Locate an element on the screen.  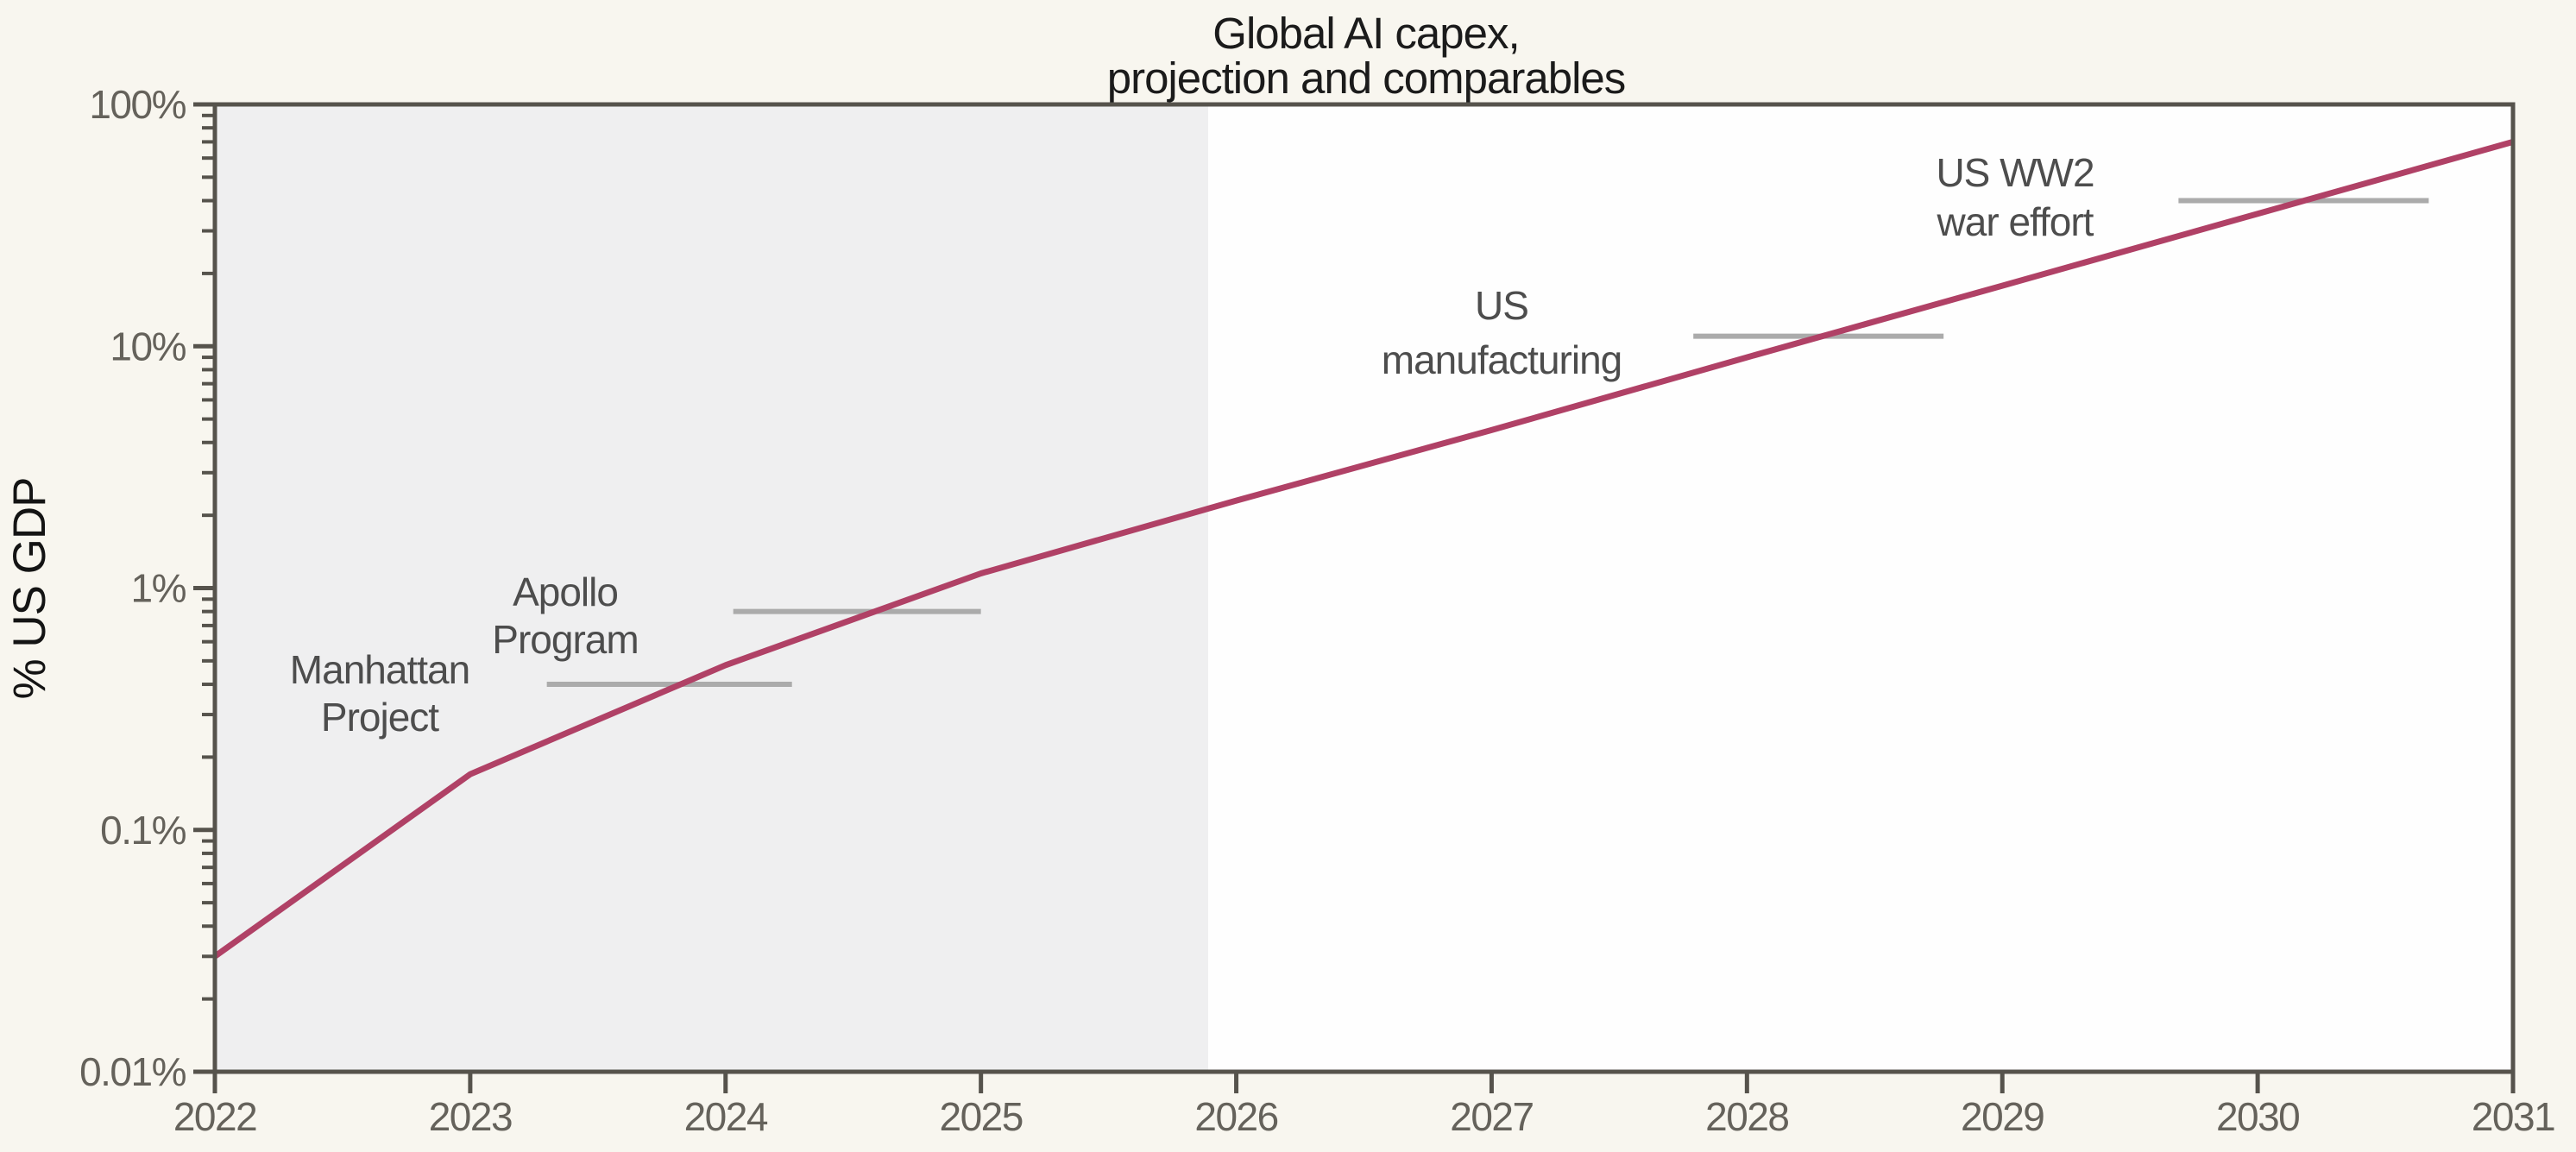
x-tick-label: 2025 is located at coordinates (981, 1117).